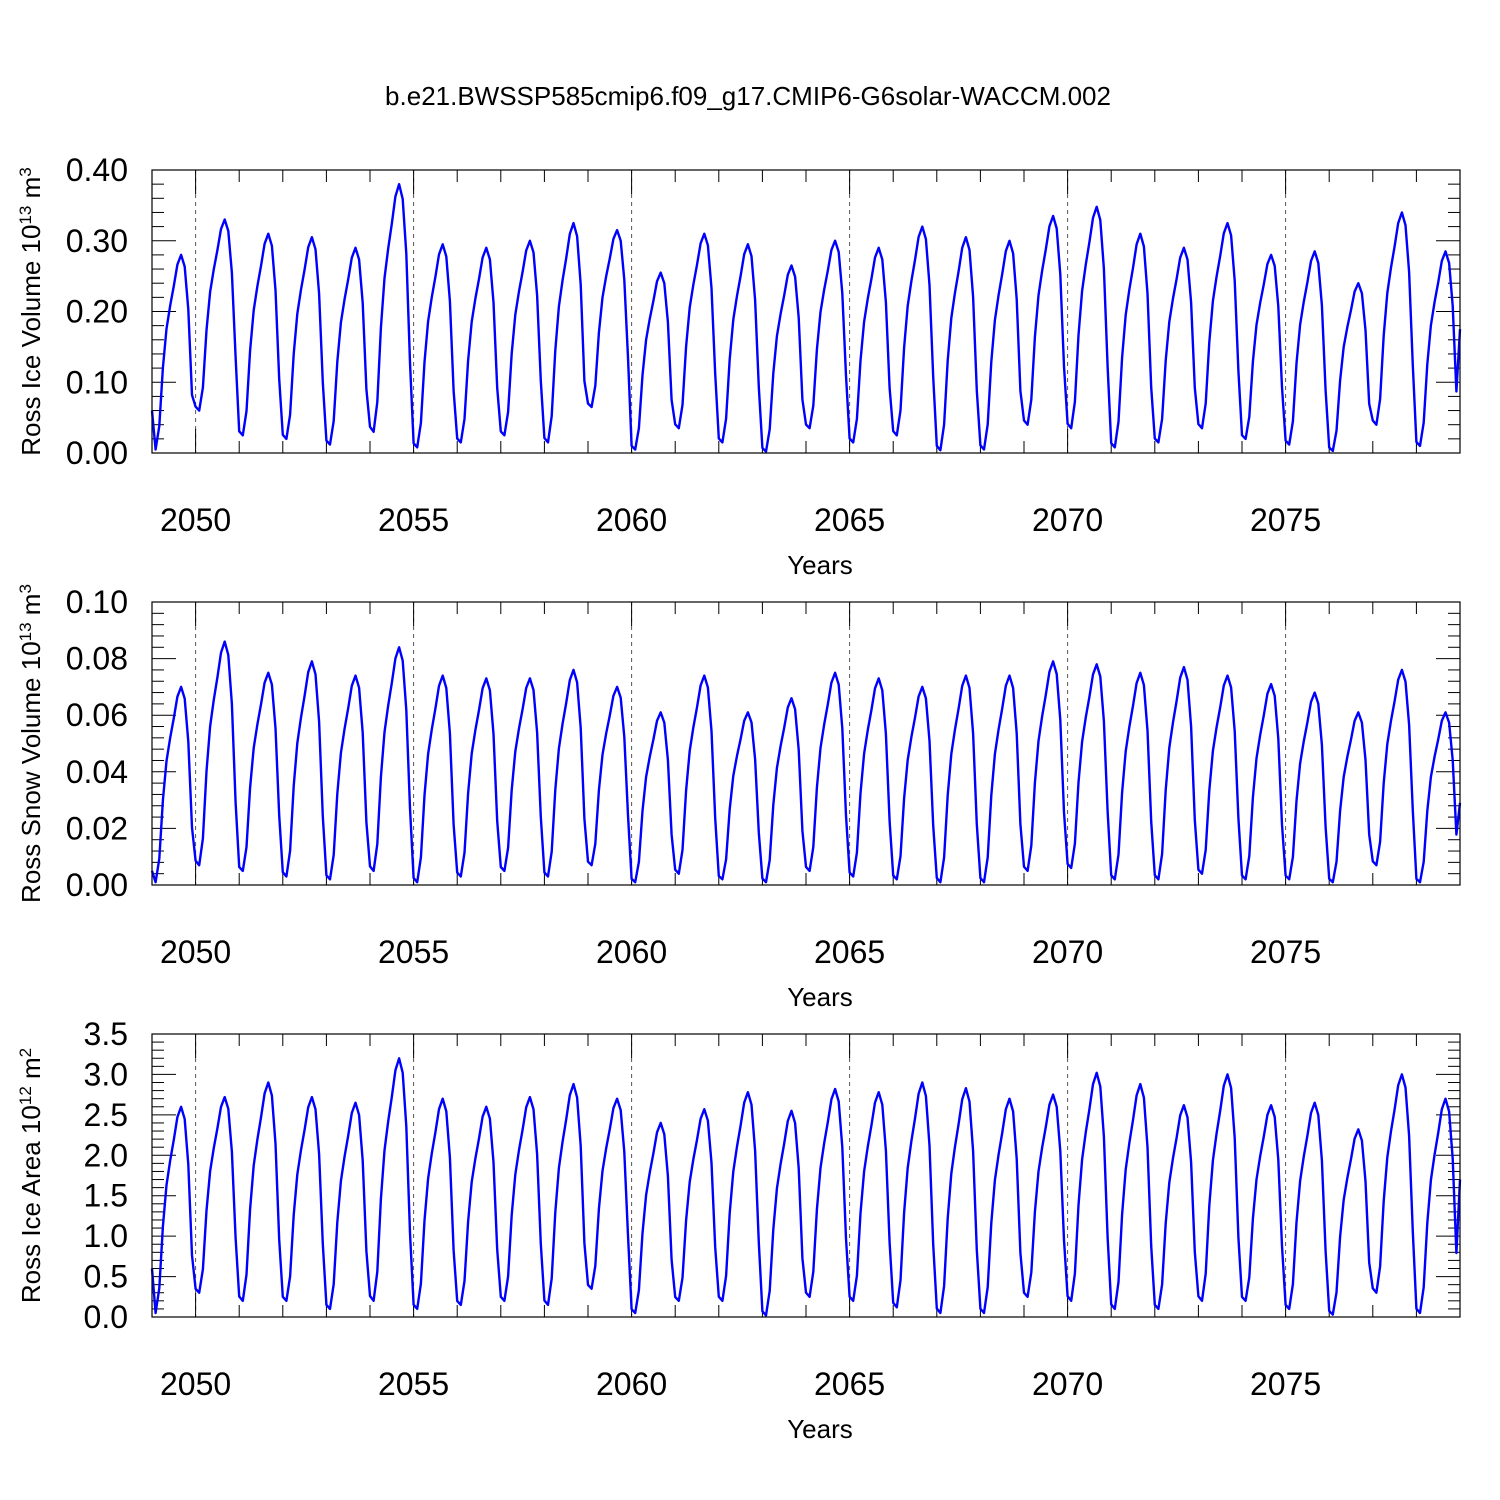 Image resolution: width=1500 pixels, height=1500 pixels. I want to click on y-axis-title: Ross Snow Volume 1013 m3, so click(31, 743).